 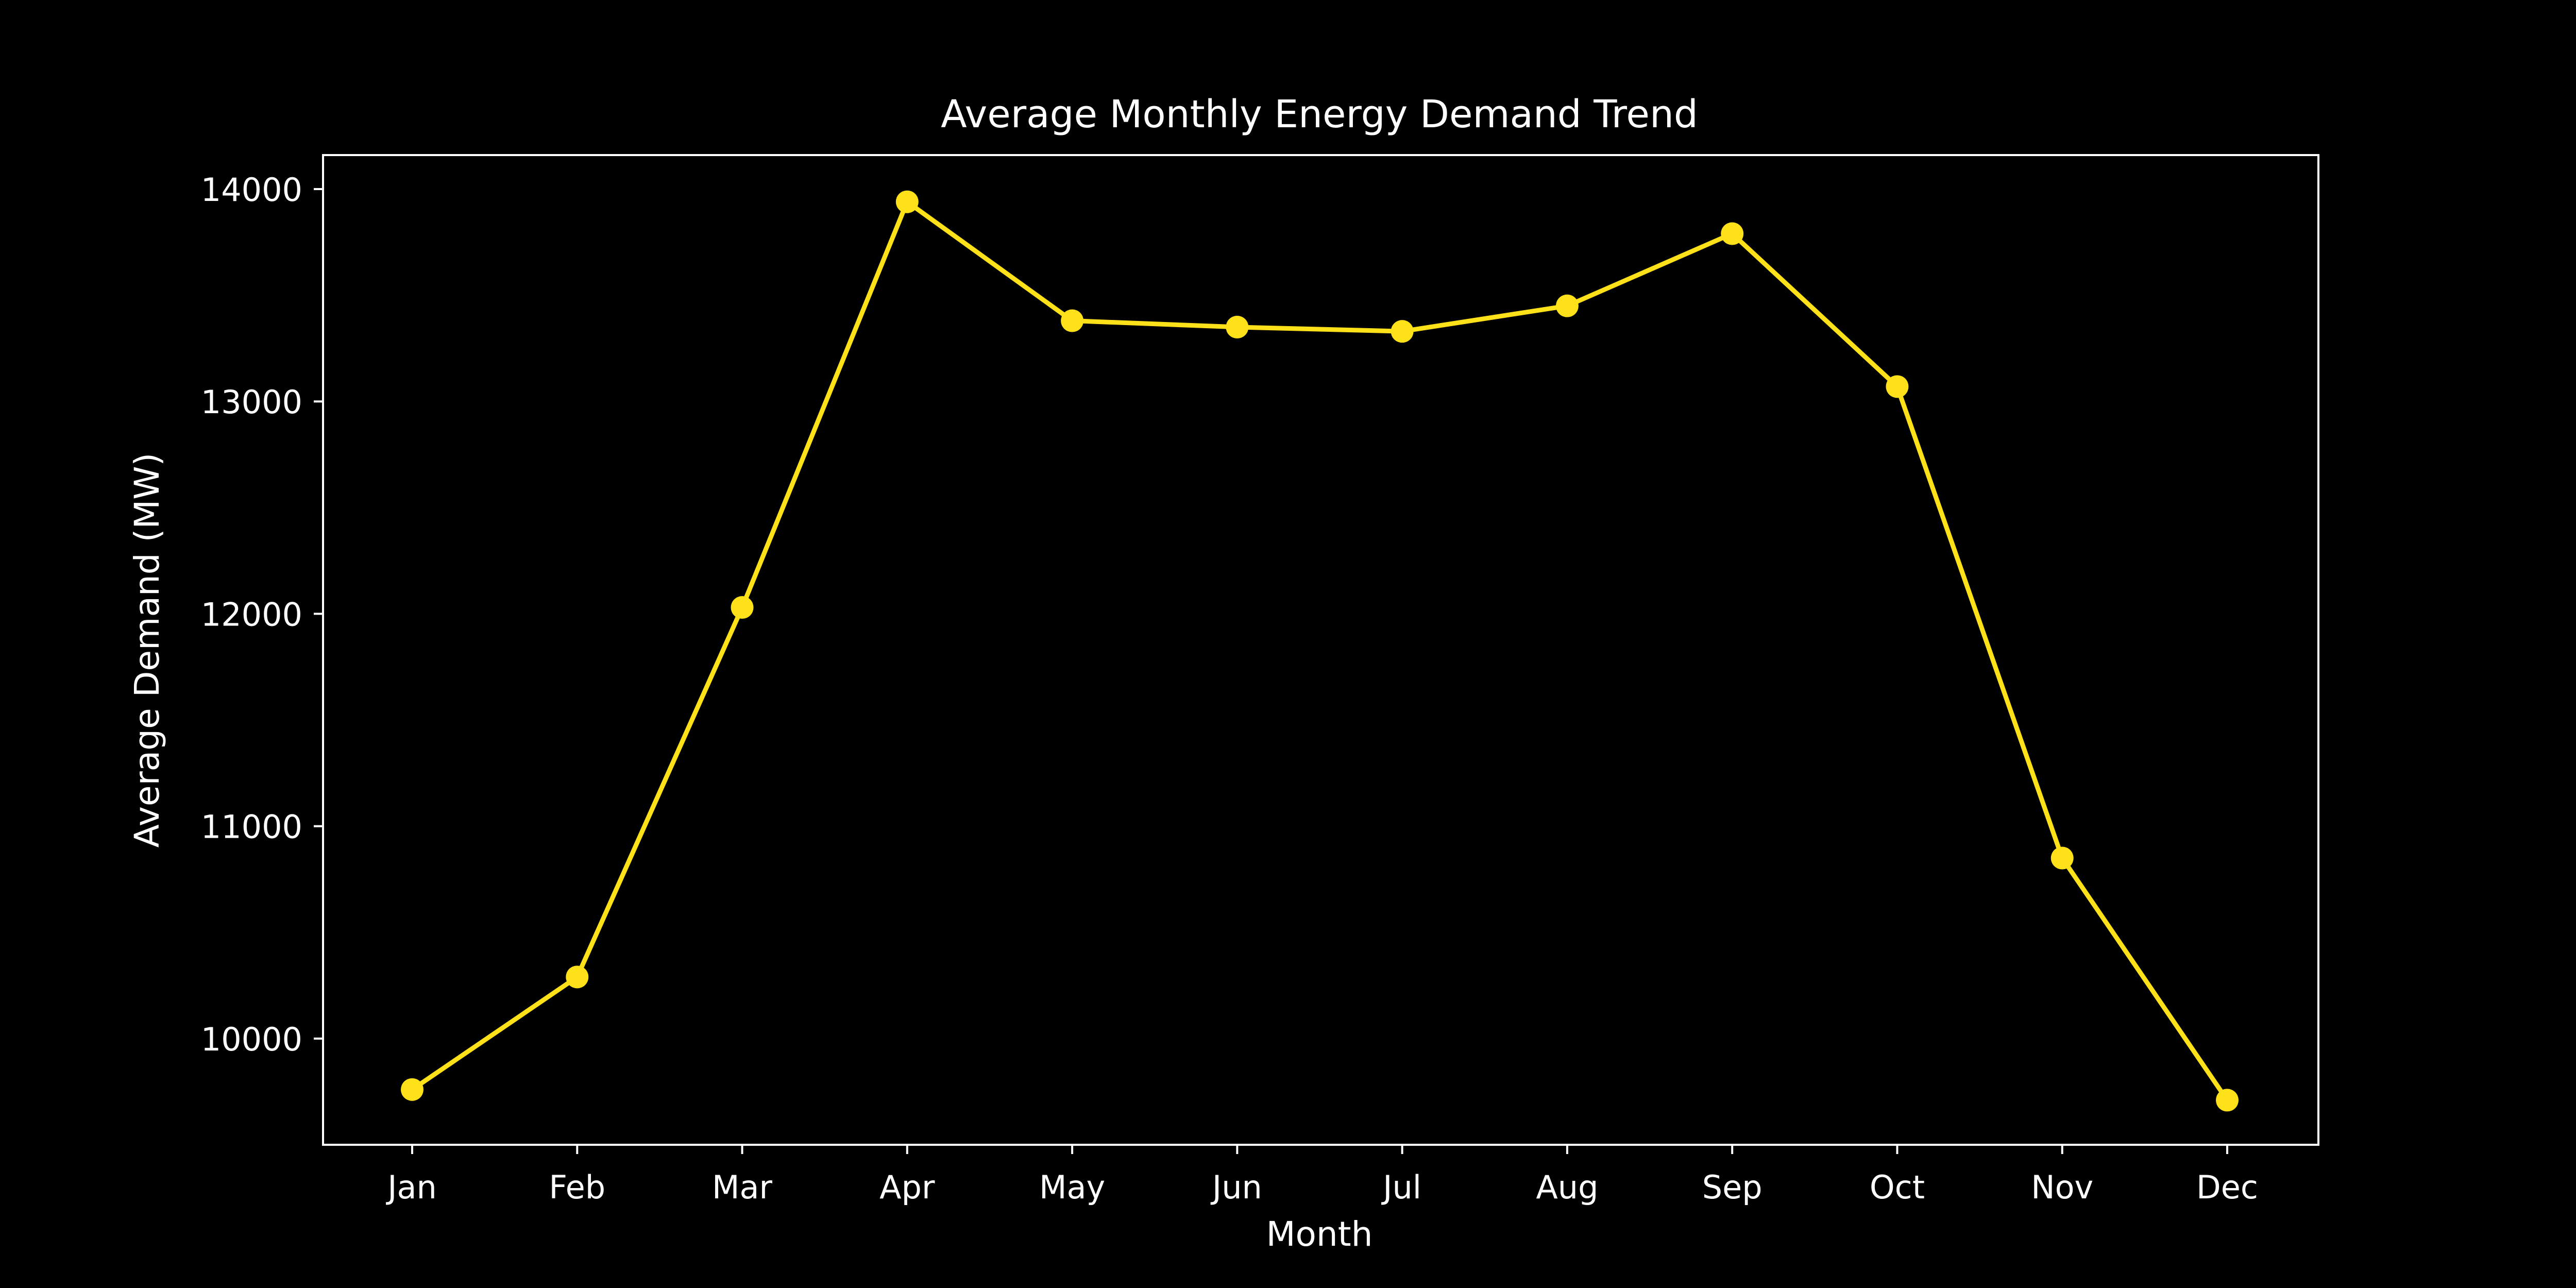 What do you see at coordinates (742, 1187) in the screenshot?
I see `x-tick-label: Mar` at bounding box center [742, 1187].